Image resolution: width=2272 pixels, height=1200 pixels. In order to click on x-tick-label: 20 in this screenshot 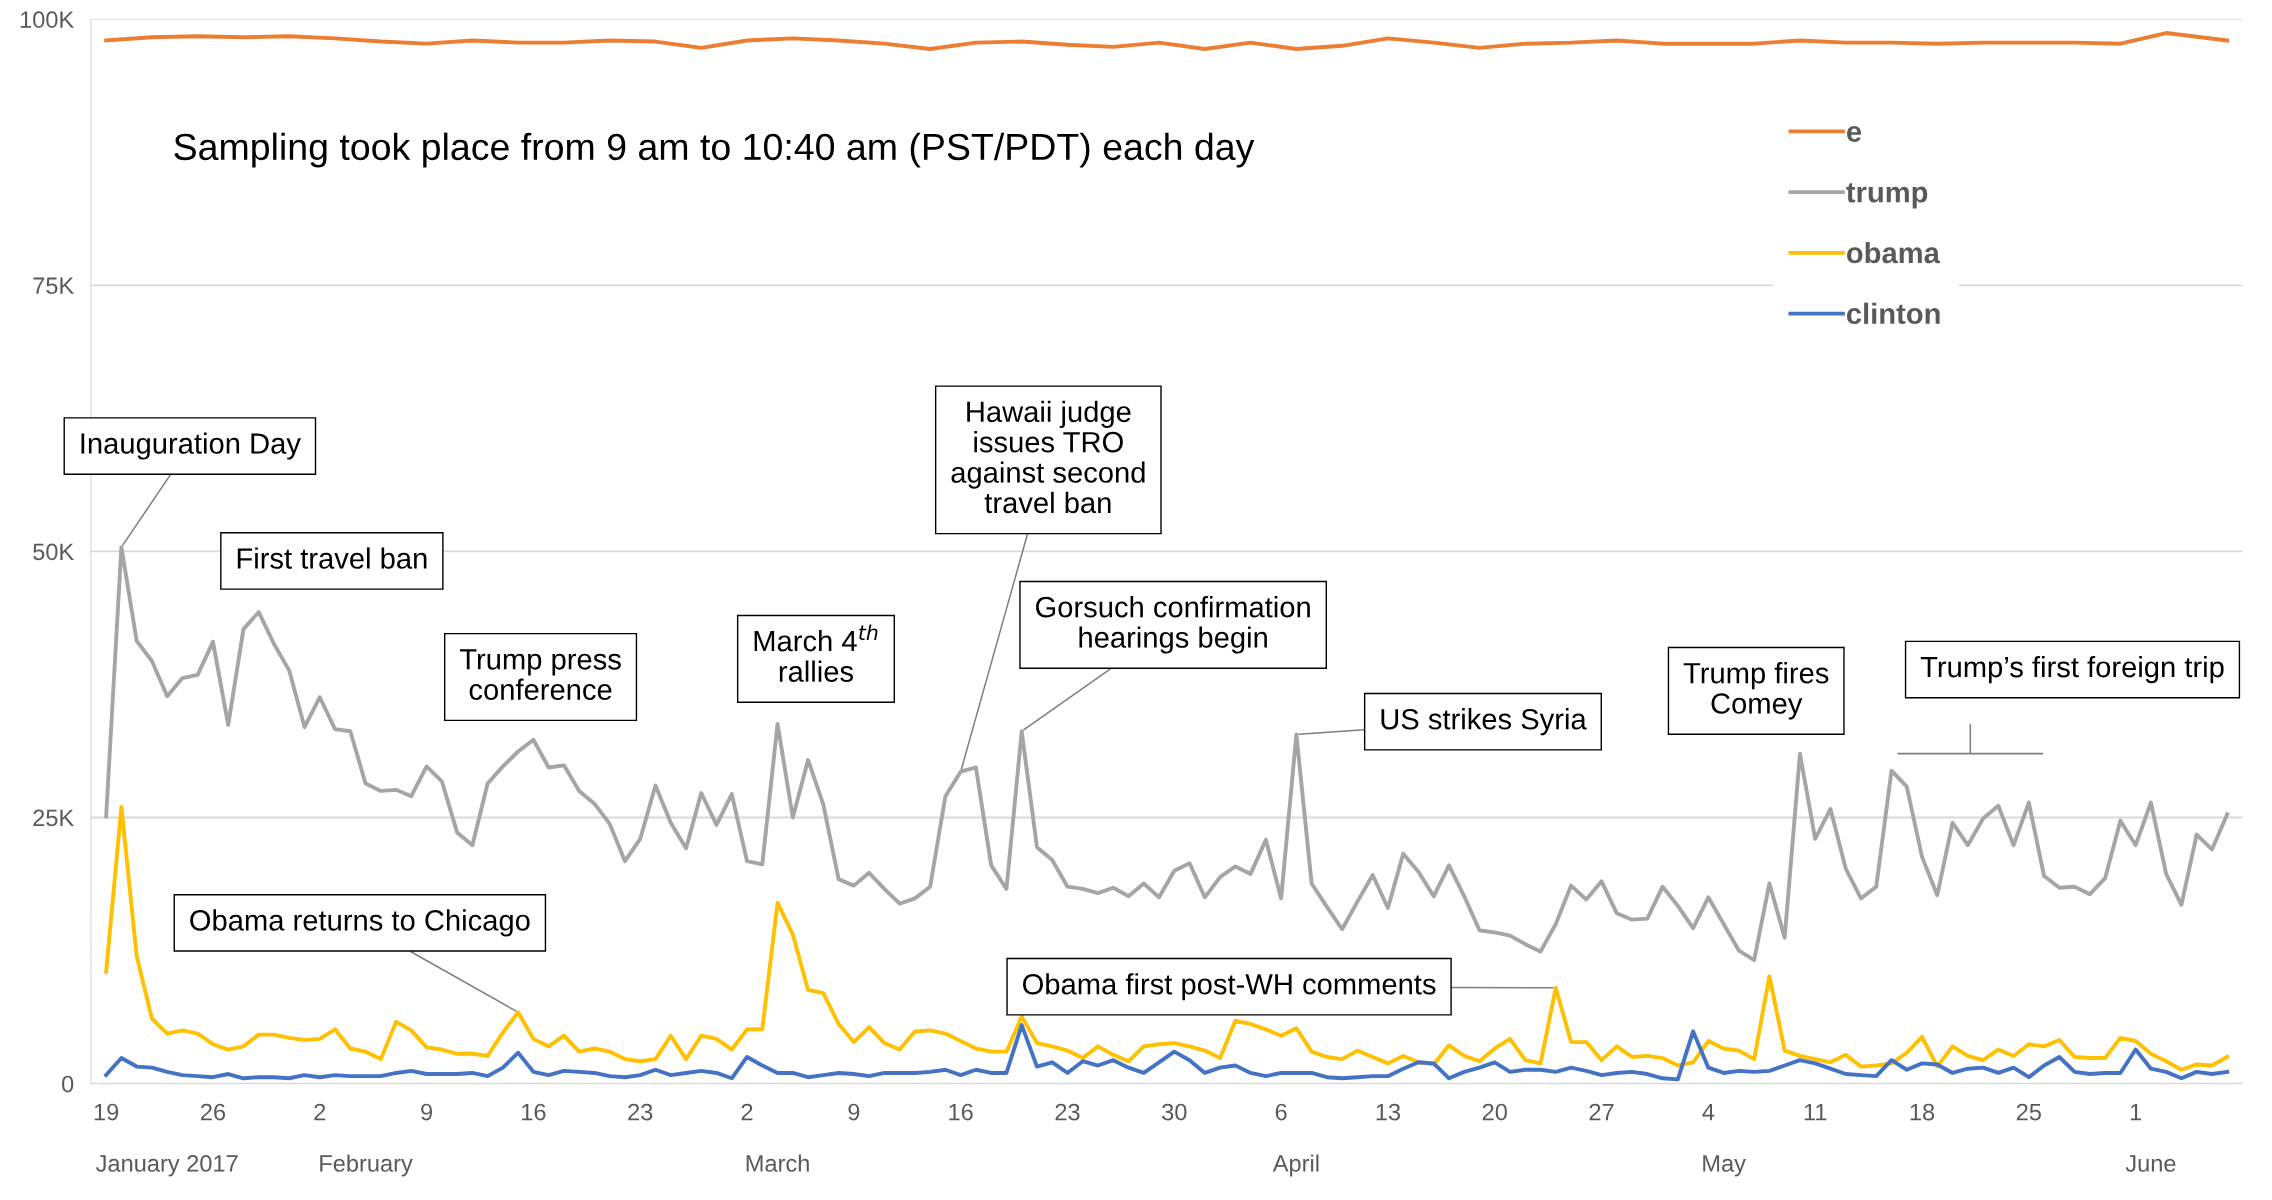, I will do `click(1494, 1112)`.